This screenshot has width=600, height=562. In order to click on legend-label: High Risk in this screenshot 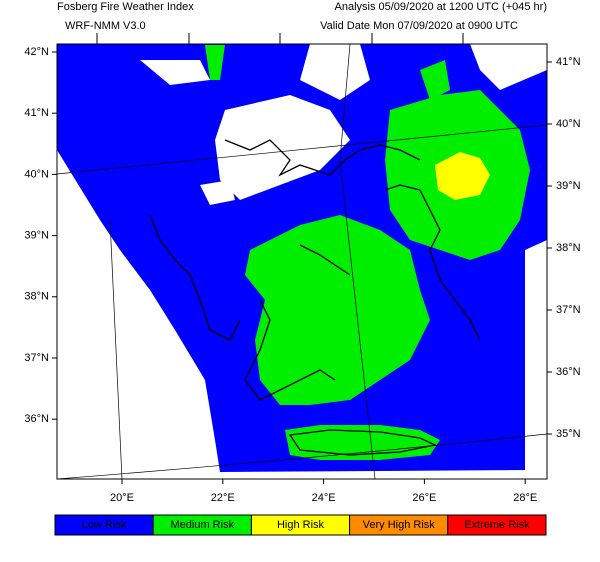, I will do `click(301, 525)`.